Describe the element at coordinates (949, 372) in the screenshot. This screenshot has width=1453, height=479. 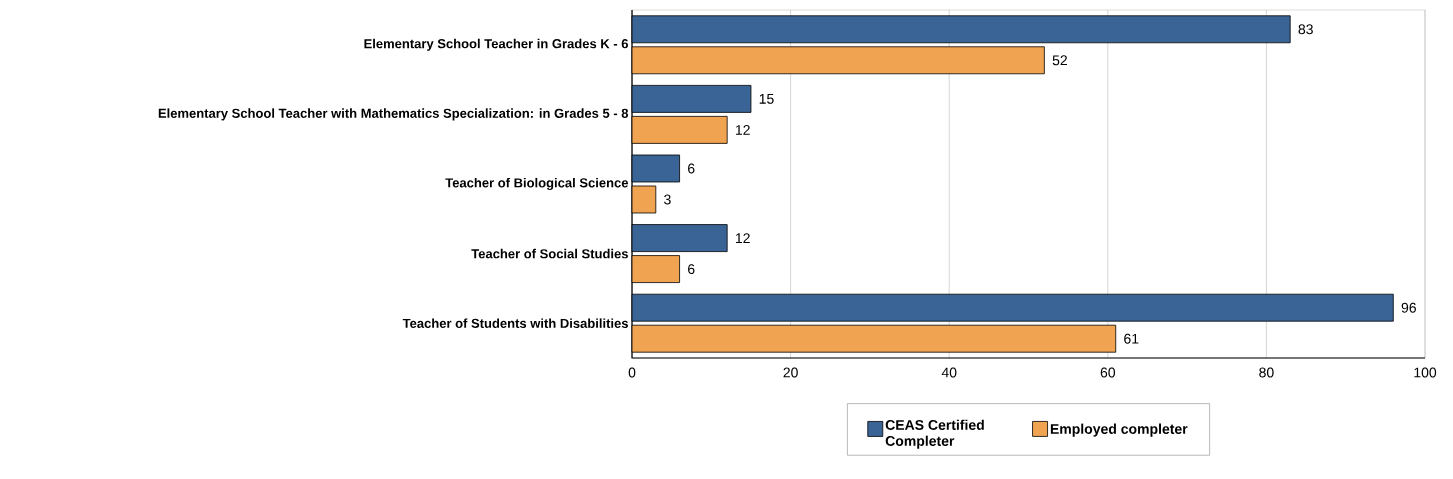
I see `x-tick-label: 40` at that location.